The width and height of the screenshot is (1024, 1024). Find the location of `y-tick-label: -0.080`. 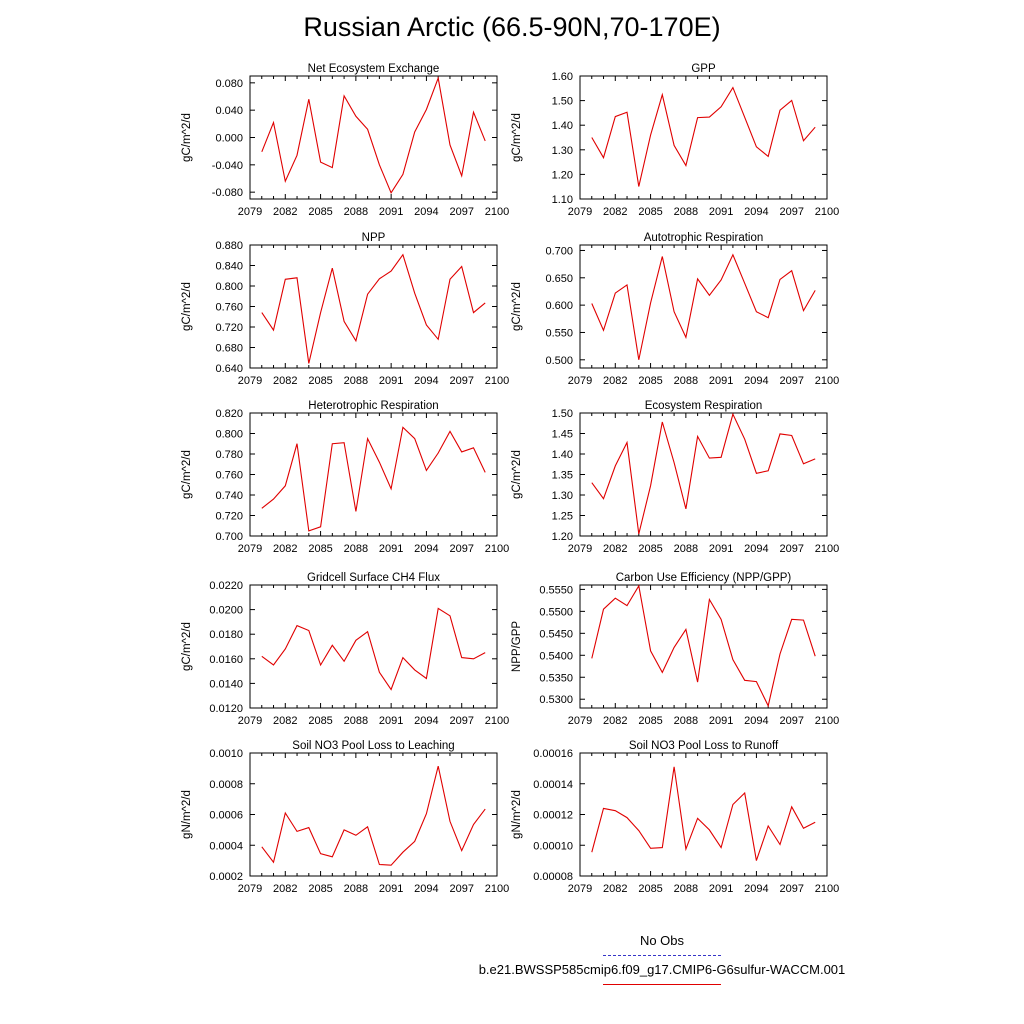

y-tick-label: -0.080 is located at coordinates (227, 193).